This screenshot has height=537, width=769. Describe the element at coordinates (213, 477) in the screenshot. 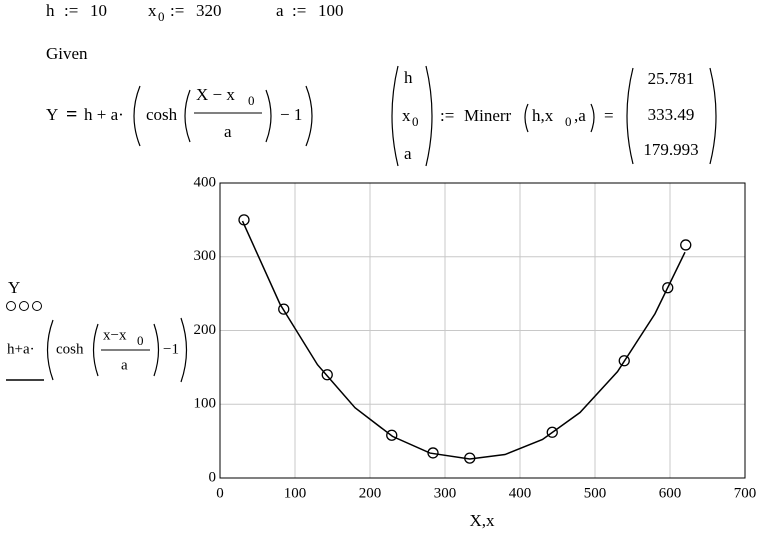

I see `y-tick-label: 0` at that location.